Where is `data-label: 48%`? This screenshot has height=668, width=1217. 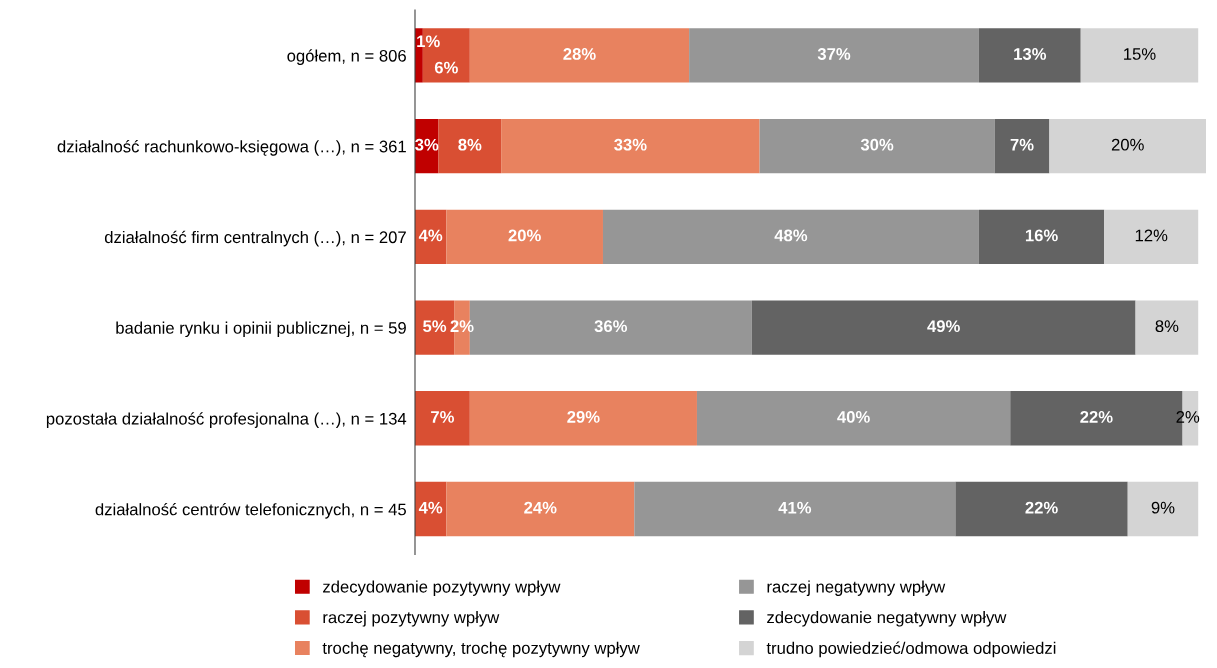 data-label: 48% is located at coordinates (791, 235).